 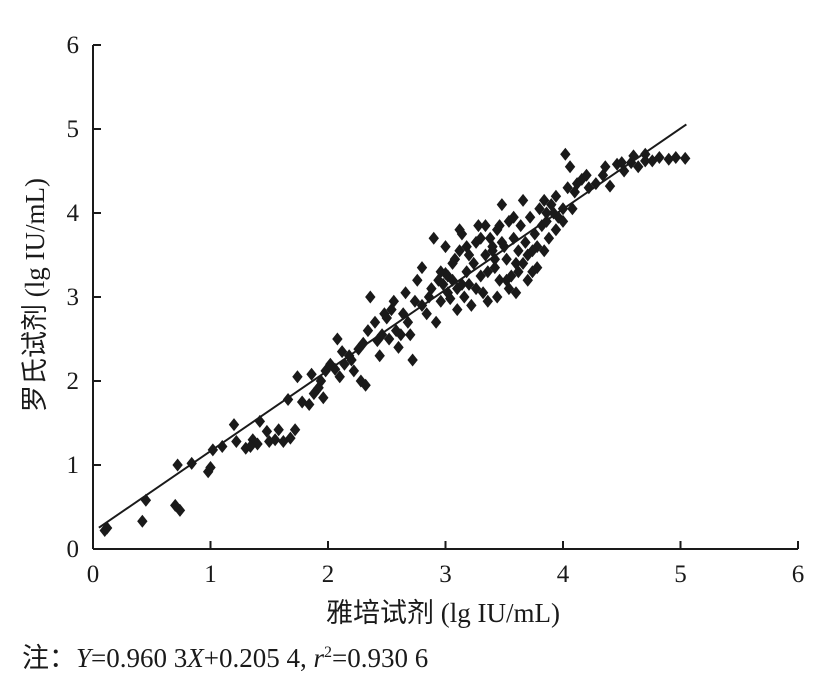 I want to click on note-eq-end: +0.205 4,, so click(x=258, y=658).